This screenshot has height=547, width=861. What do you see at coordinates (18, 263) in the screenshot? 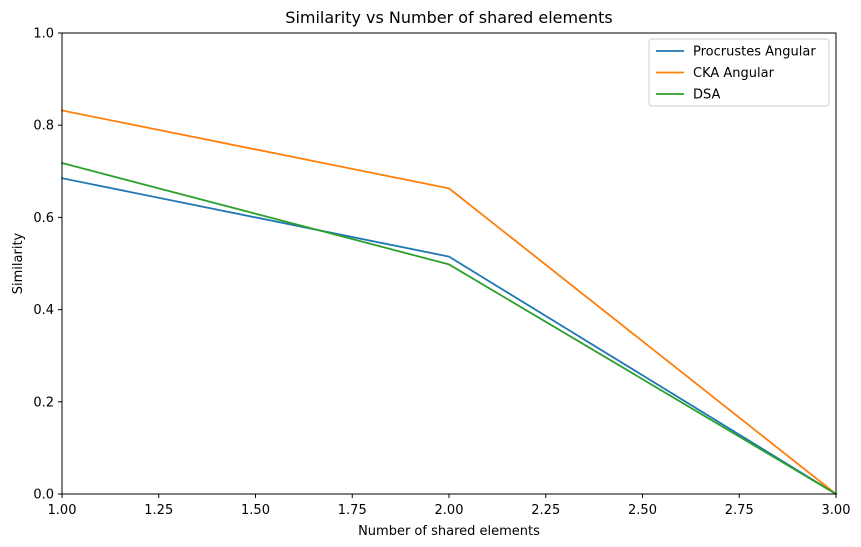
I see `y-axis-label: Similarity` at bounding box center [18, 263].